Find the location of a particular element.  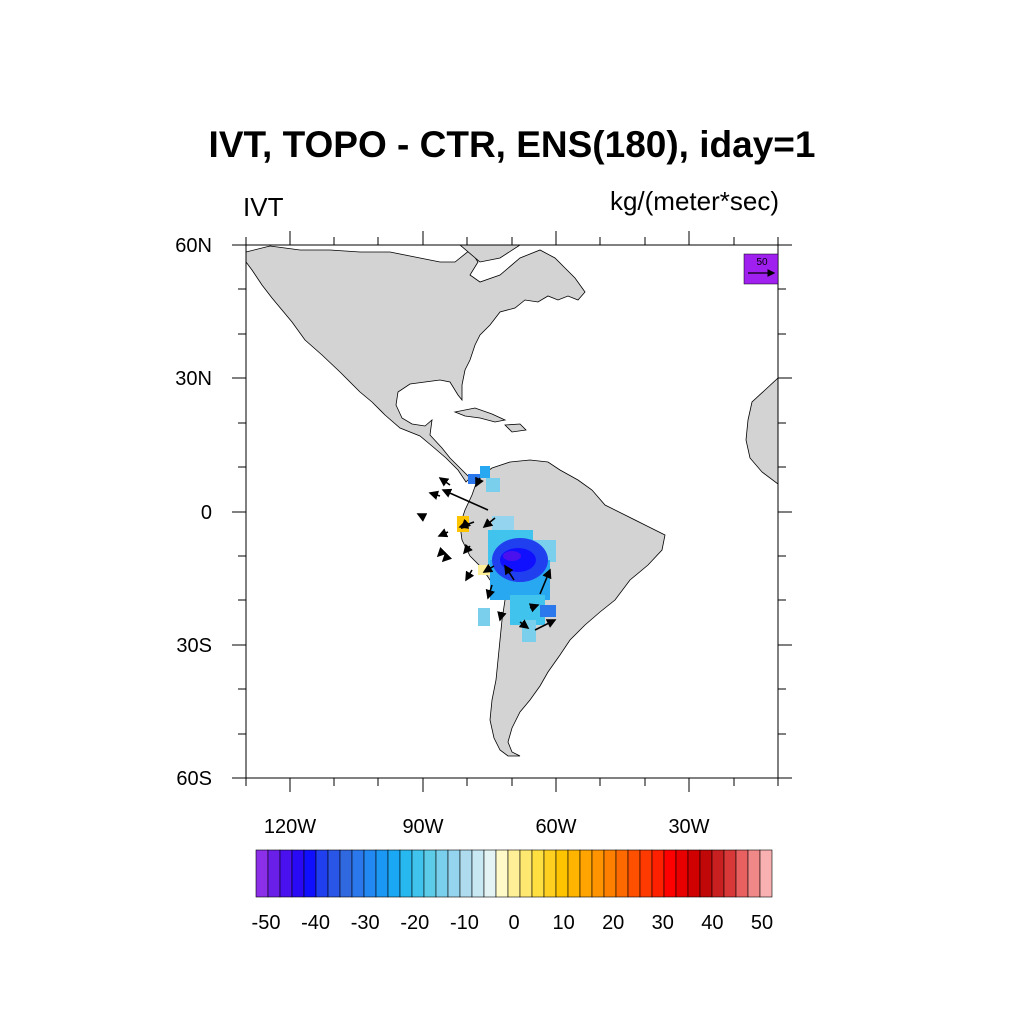

lat-labels: 60N 30N 0 30S 60S is located at coordinates (193, 512).